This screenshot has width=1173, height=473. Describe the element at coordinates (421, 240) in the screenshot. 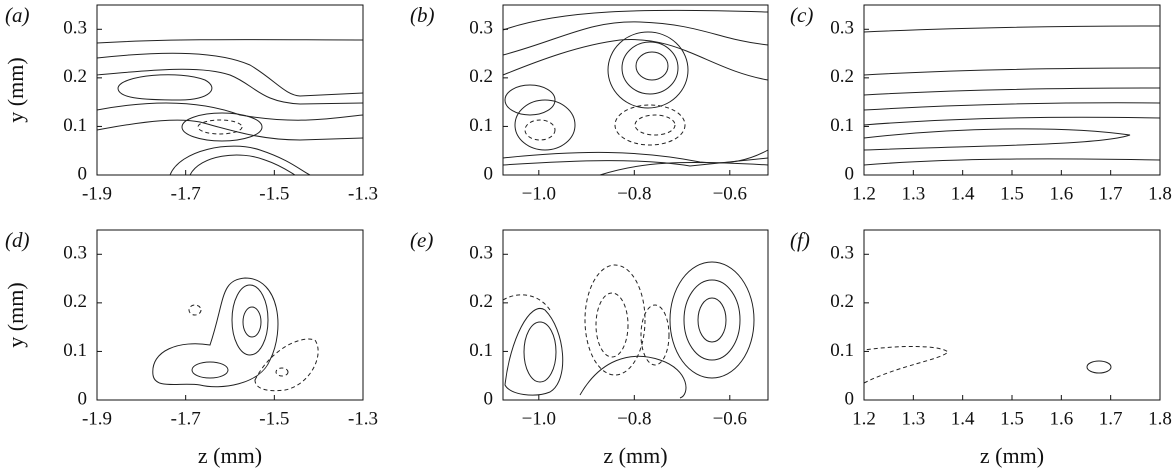

I see `panel-label: (e)` at that location.